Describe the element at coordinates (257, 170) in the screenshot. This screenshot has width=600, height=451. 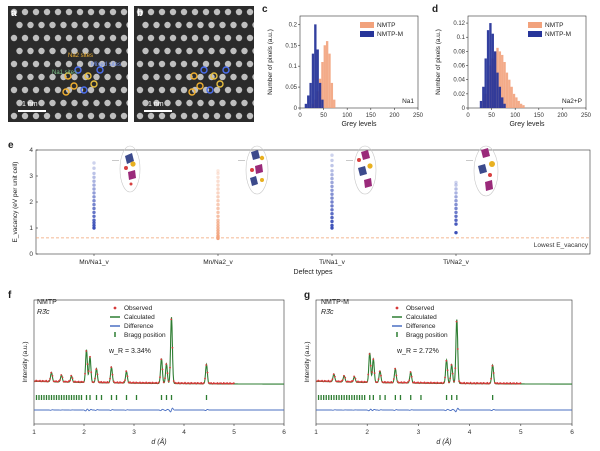
I see `structure-inset-mn-na2` at that location.